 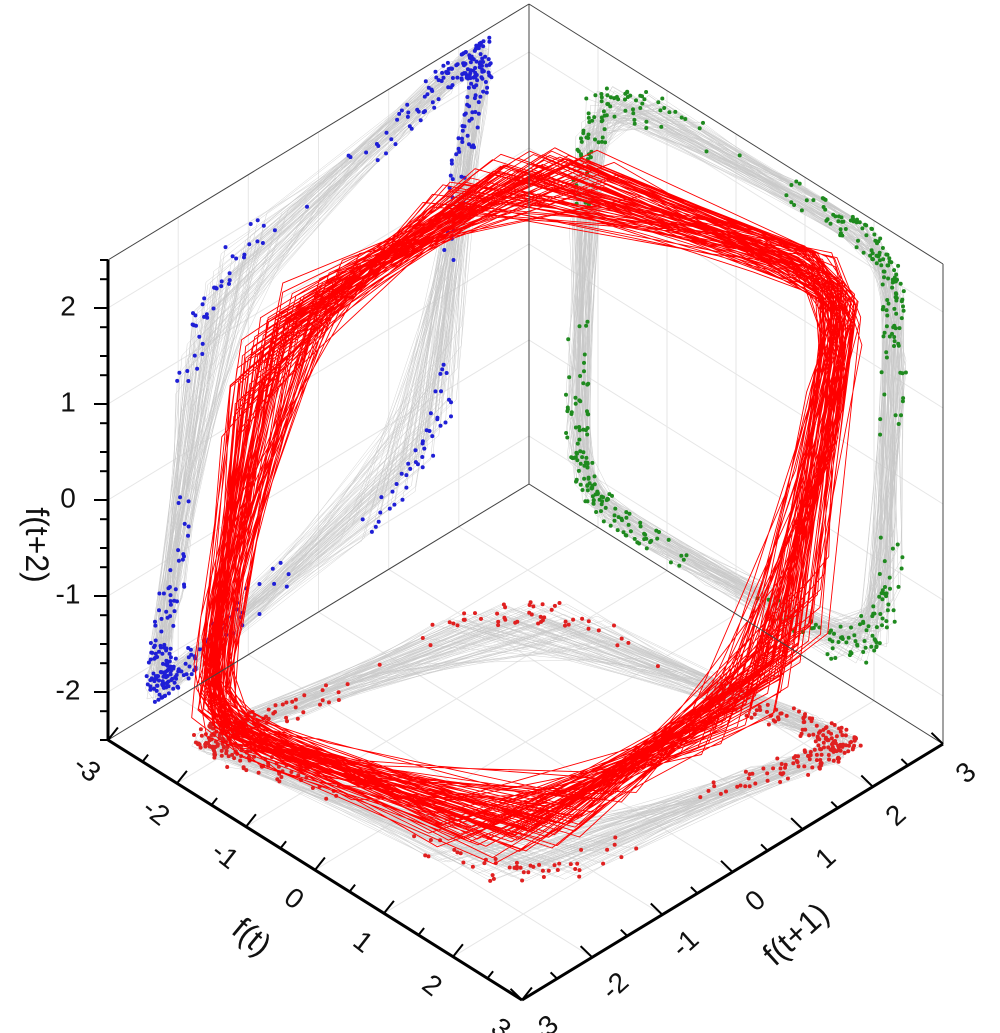 I want to click on y-tick-label: 0, so click(x=755, y=900).